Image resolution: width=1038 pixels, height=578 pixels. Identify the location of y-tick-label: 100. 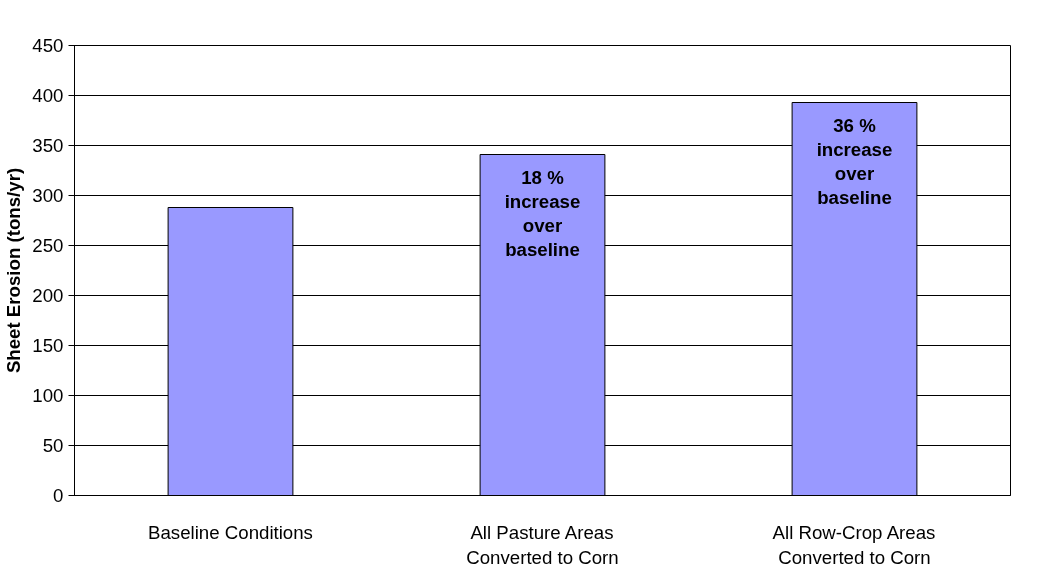
(48, 395).